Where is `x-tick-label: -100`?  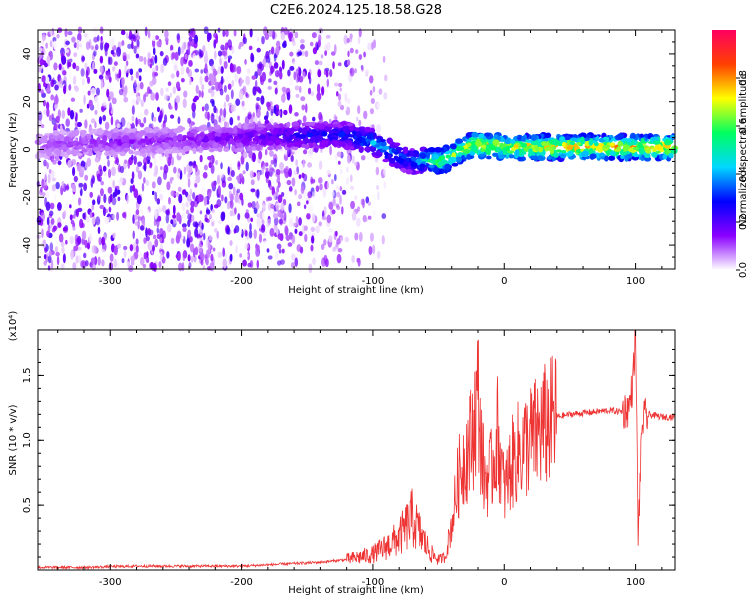
x-tick-label: -100 is located at coordinates (373, 281).